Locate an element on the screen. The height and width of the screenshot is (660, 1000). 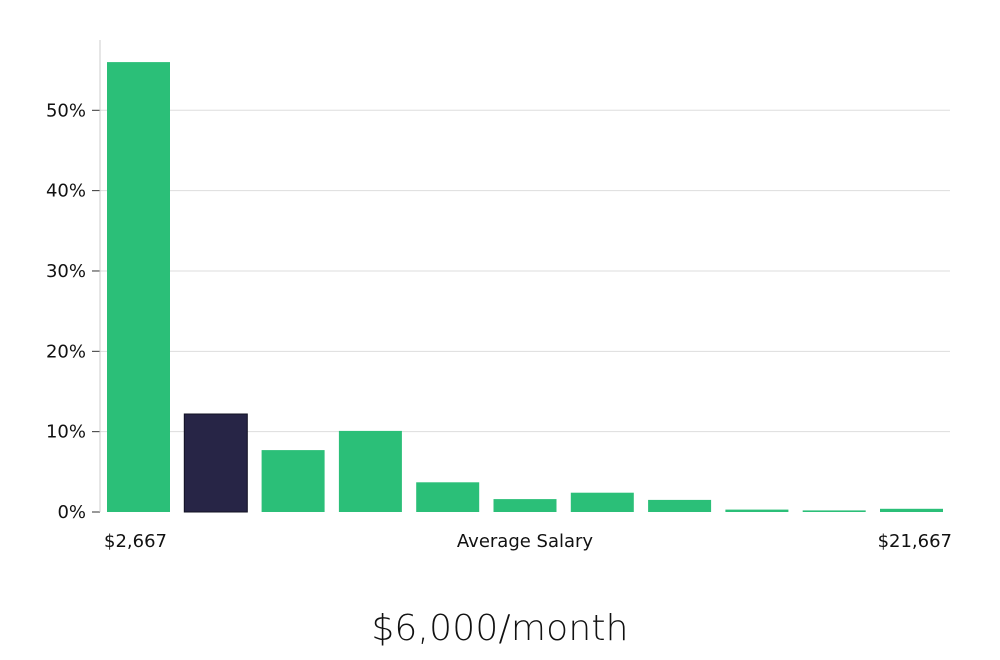
y-tick-label: 10% is located at coordinates (66, 432).